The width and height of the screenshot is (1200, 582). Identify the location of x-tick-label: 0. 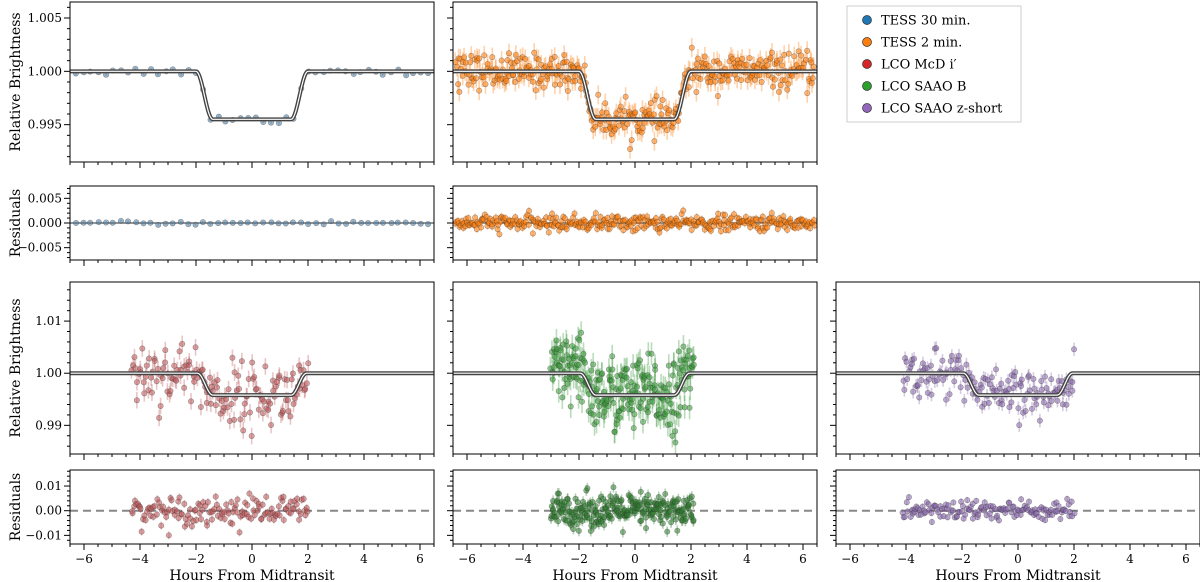
(252, 559).